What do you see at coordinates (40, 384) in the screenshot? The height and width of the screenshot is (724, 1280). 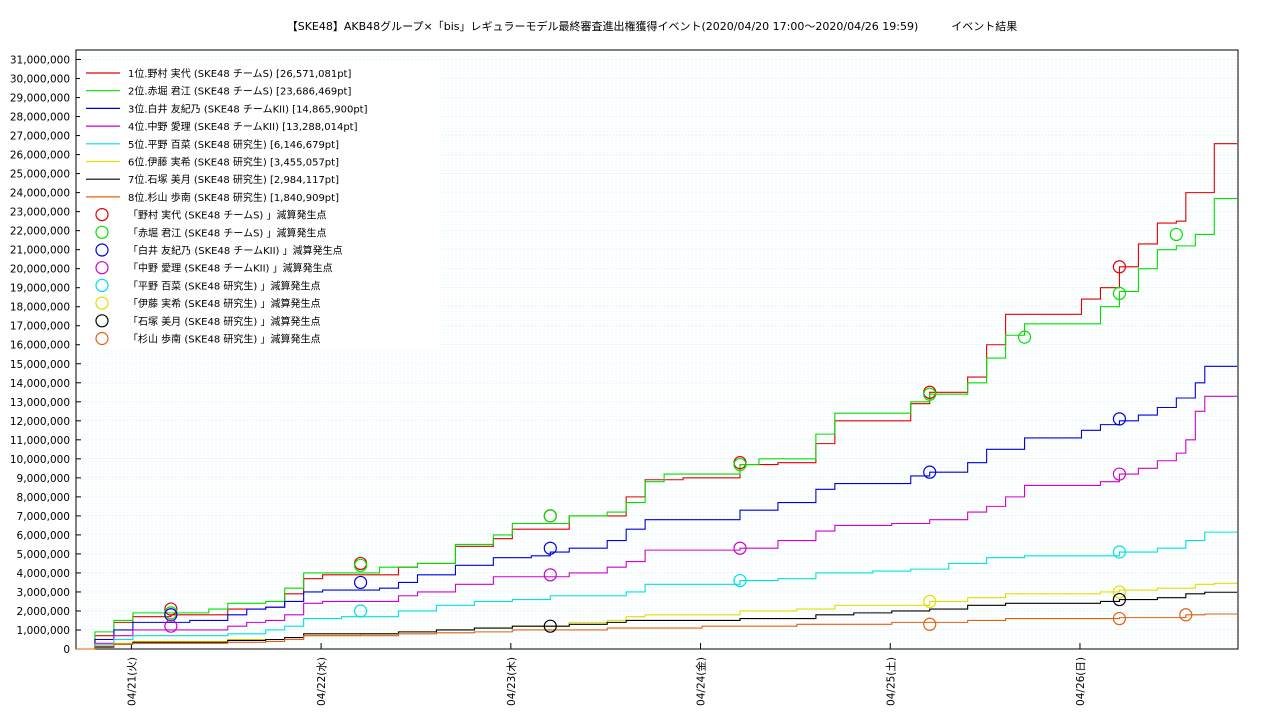 I see `y-tick-label: 14,000,000` at bounding box center [40, 384].